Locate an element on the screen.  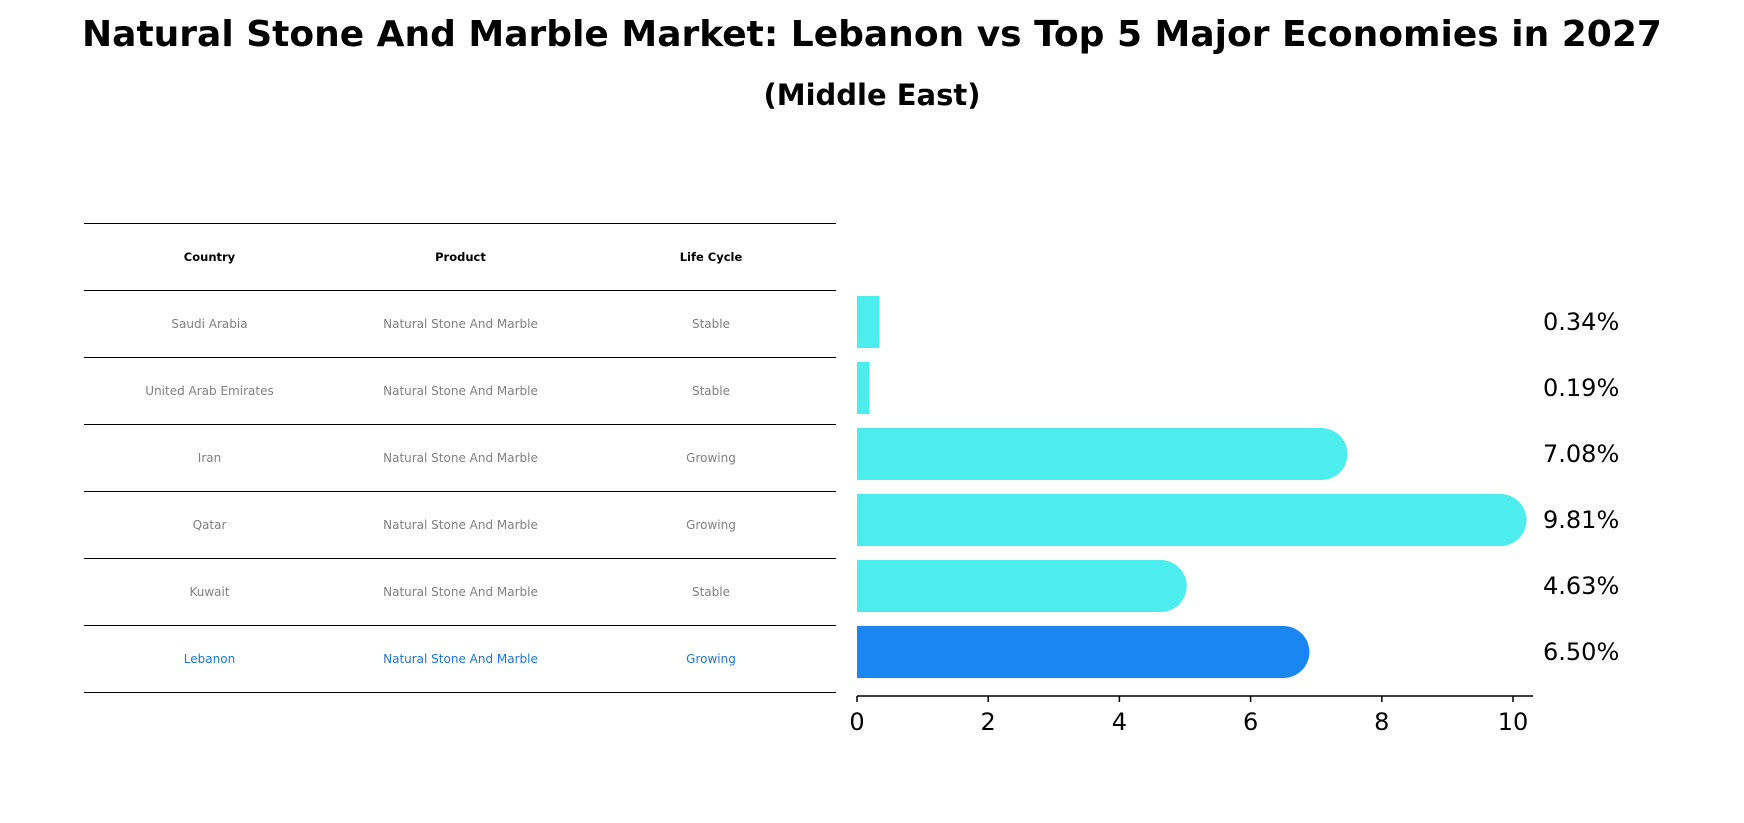
bar-united-arab-emirates is located at coordinates (863, 388).